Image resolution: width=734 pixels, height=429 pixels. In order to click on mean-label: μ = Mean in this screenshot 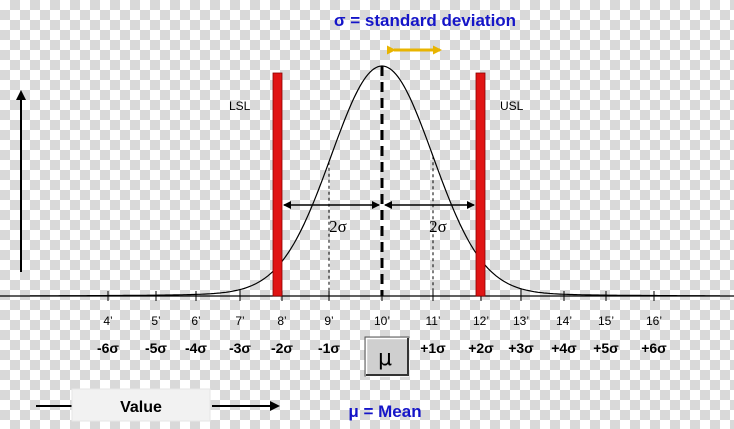, I will do `click(384, 411)`.